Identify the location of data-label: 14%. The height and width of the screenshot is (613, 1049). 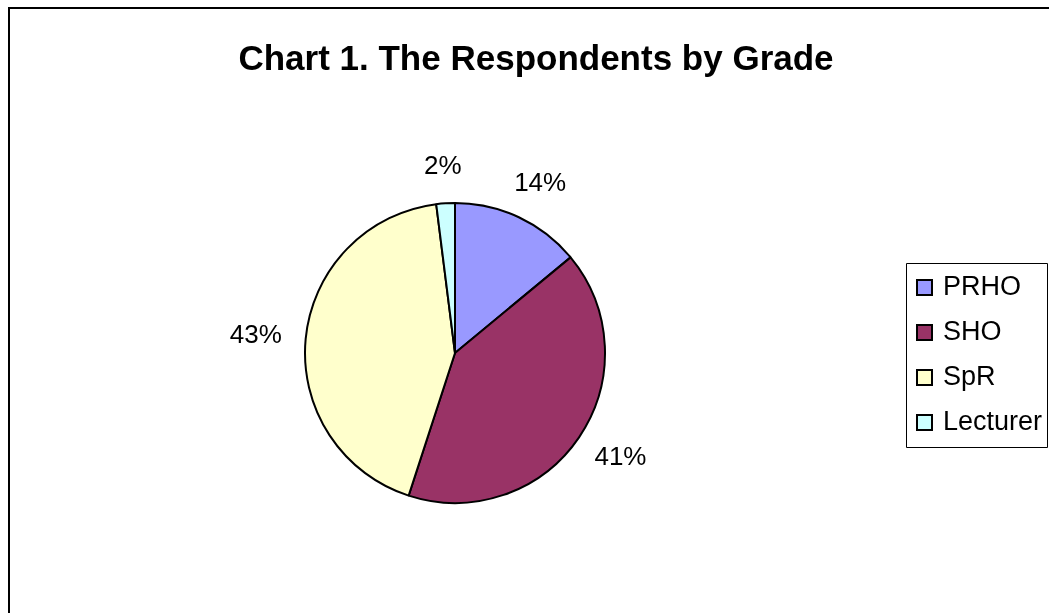
(540, 181).